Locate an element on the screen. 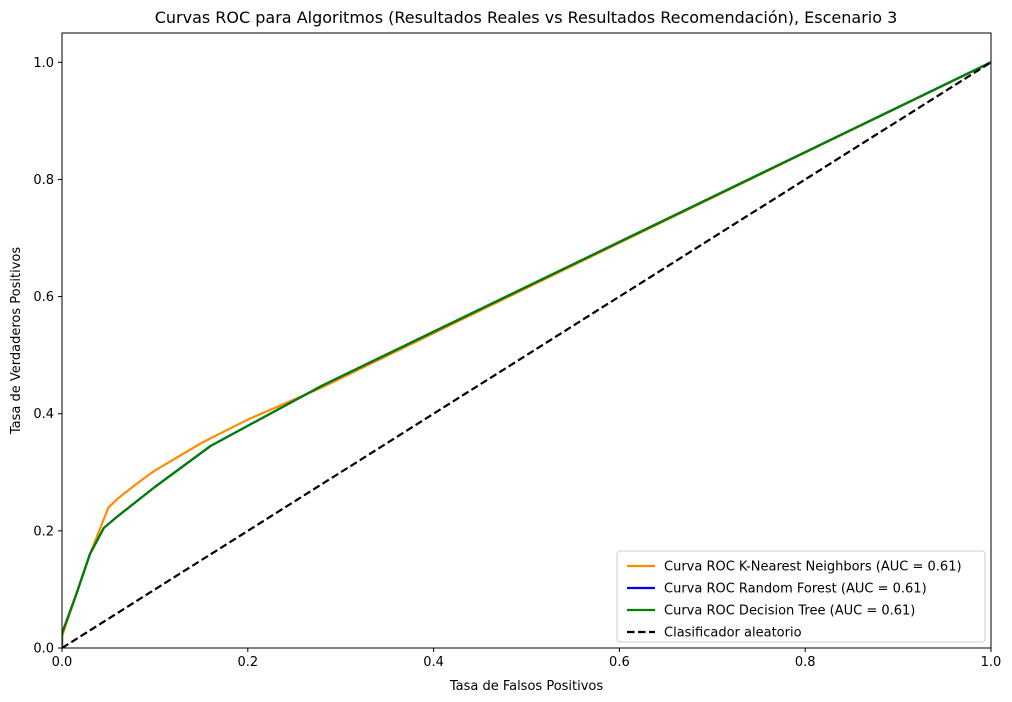 The width and height of the screenshot is (1012, 702). legend-box is located at coordinates (801, 596).